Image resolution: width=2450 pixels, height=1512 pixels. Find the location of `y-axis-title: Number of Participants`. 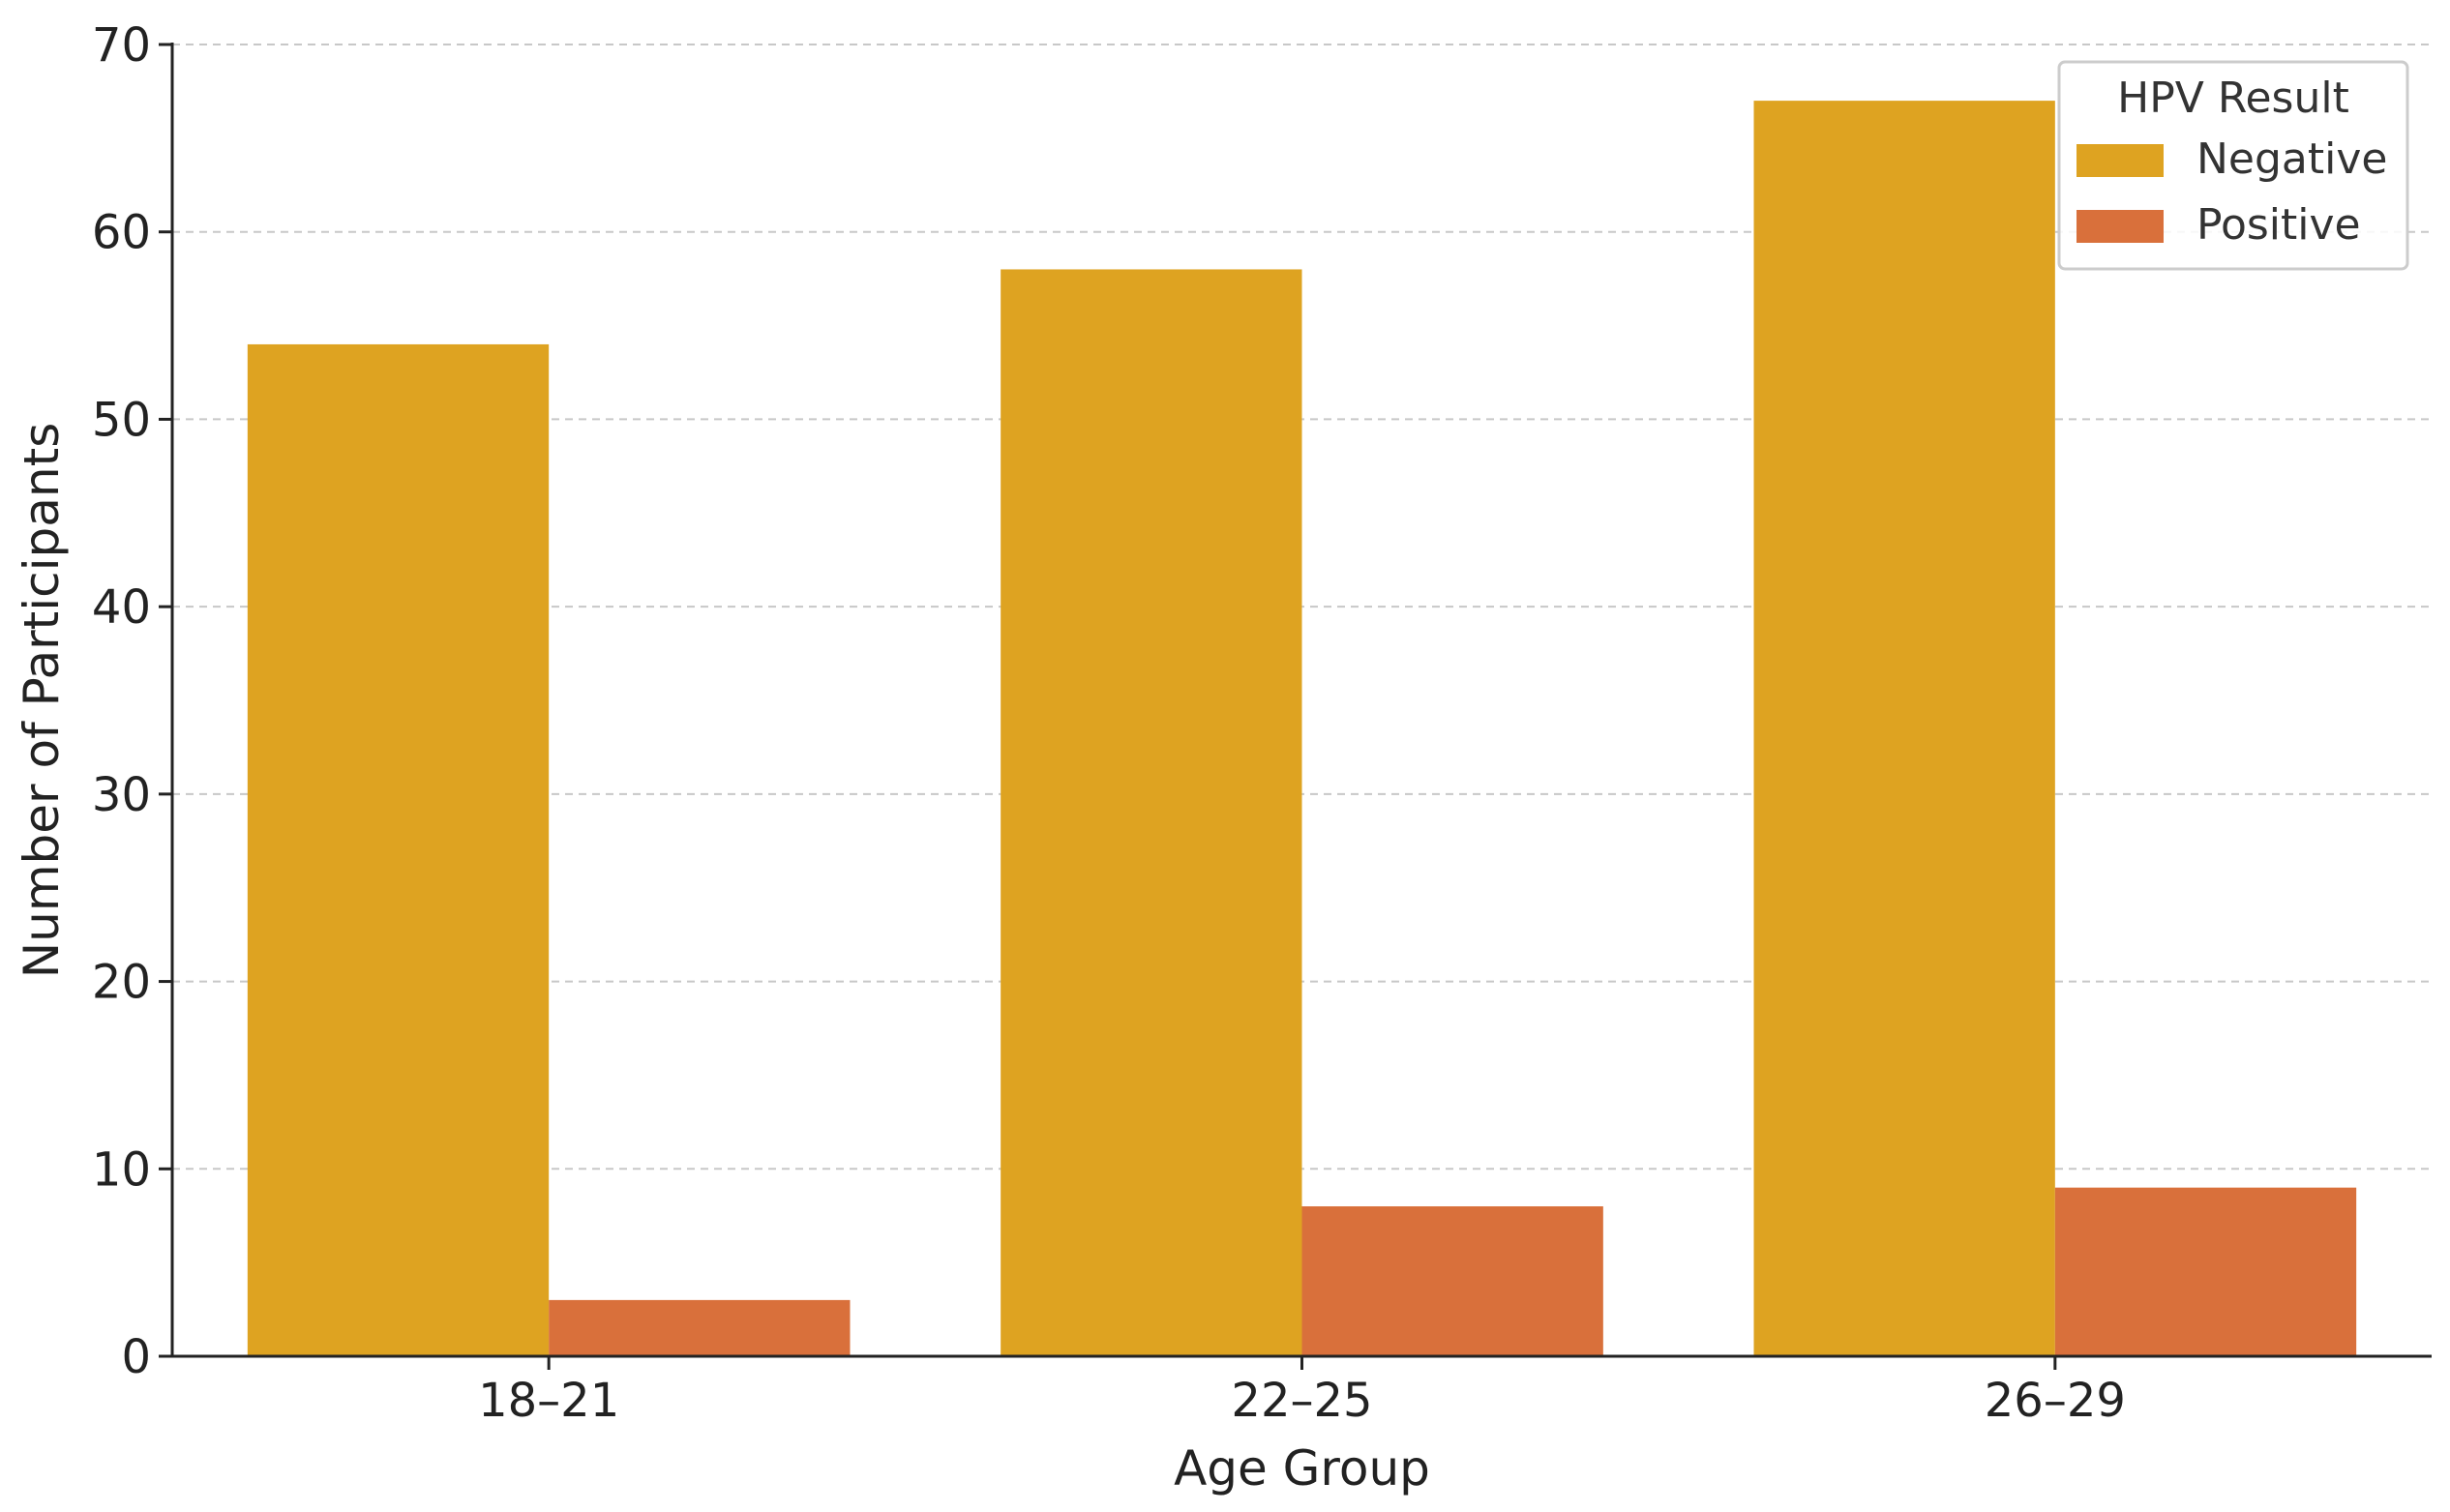

y-axis-title: Number of Participants is located at coordinates (42, 701).